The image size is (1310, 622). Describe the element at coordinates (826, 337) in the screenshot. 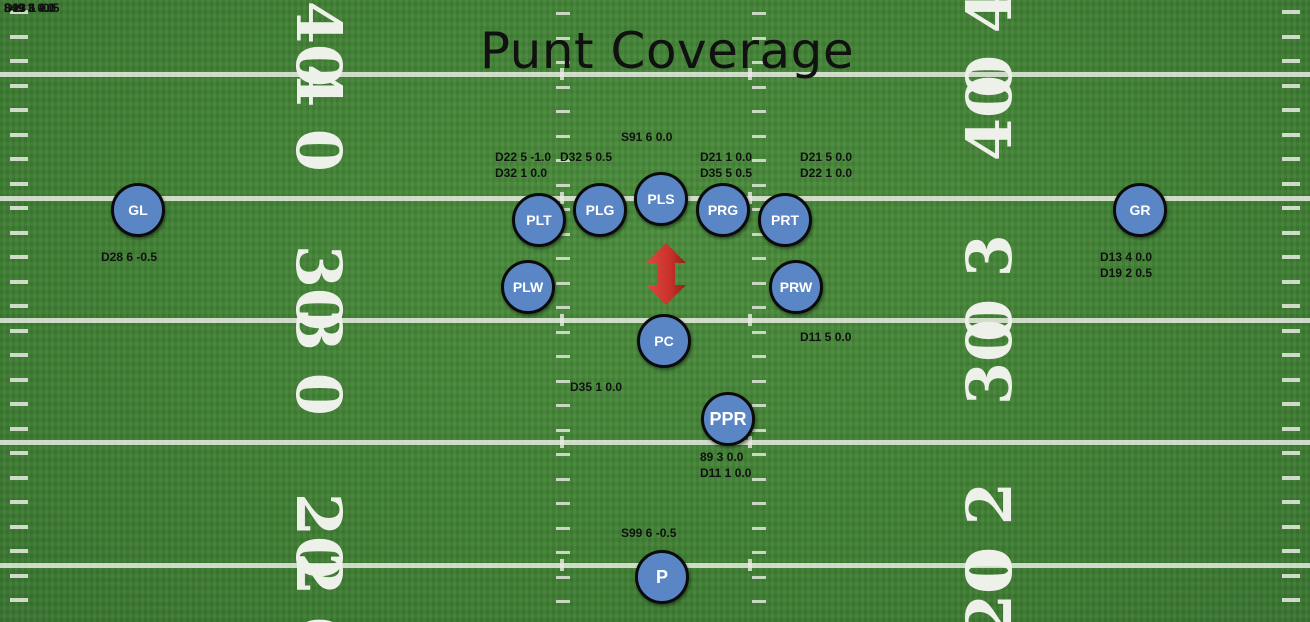

I see `note-prw: D11 5 0.0` at that location.